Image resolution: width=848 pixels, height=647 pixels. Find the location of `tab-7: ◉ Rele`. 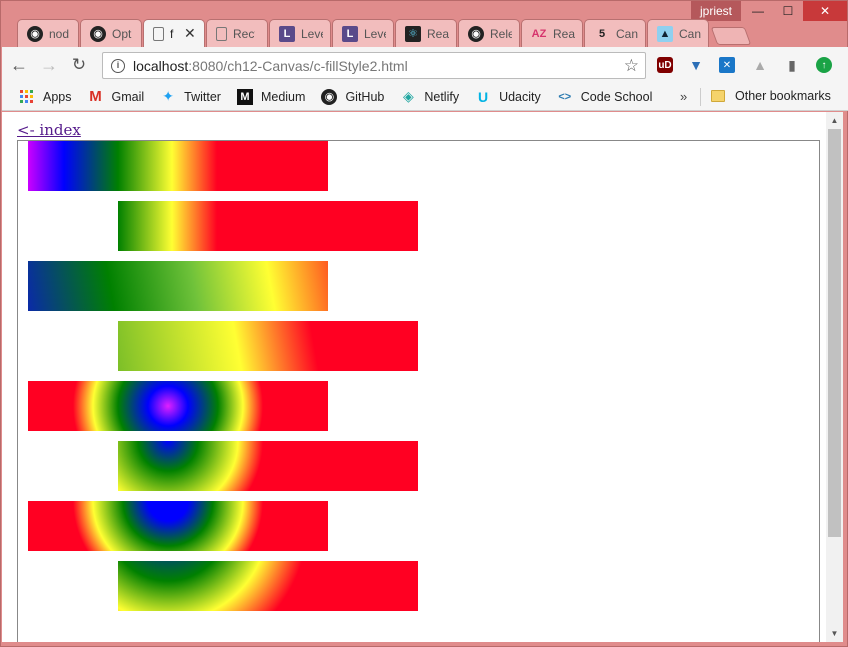

tab-7: ◉ Rele is located at coordinates (489, 33).